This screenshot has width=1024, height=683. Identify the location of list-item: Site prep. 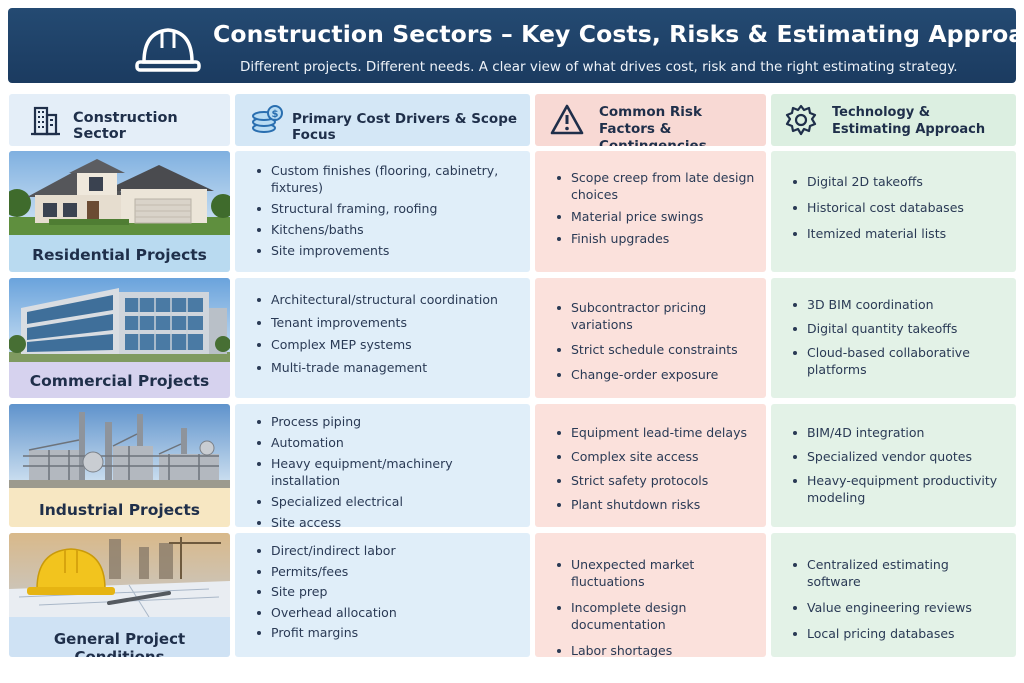
(382, 591).